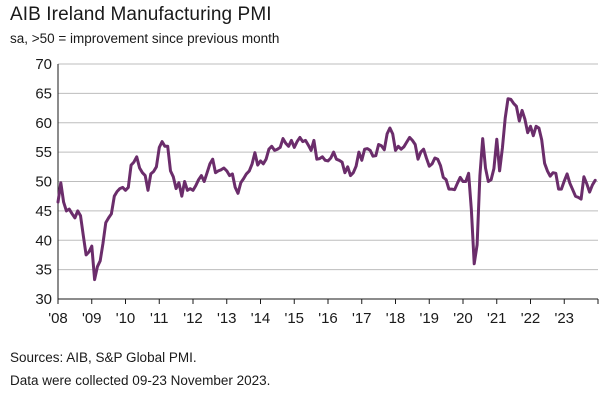  Describe the element at coordinates (43, 123) in the screenshot. I see `y-tick-label: 60` at that location.